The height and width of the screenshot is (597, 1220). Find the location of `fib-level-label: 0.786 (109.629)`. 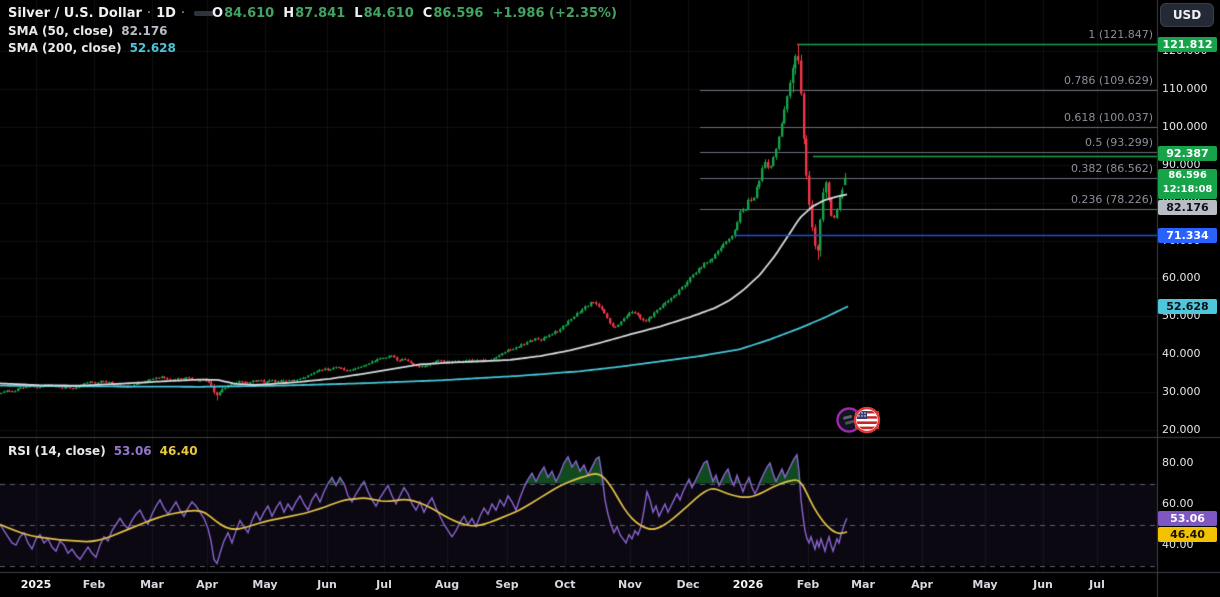

fib-level-label: 0.786 (109.629) is located at coordinates (1108, 81).